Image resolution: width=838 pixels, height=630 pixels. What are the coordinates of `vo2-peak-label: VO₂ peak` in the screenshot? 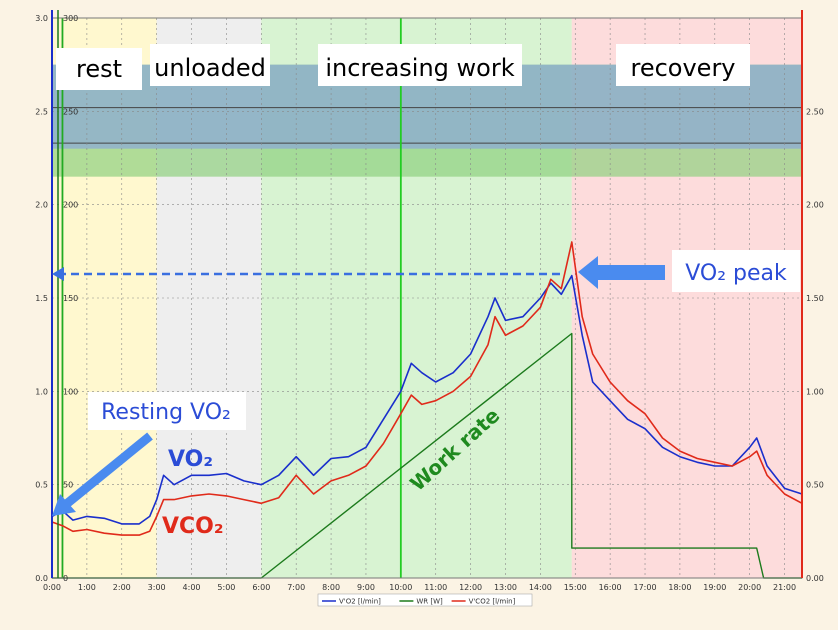 It's located at (736, 273).